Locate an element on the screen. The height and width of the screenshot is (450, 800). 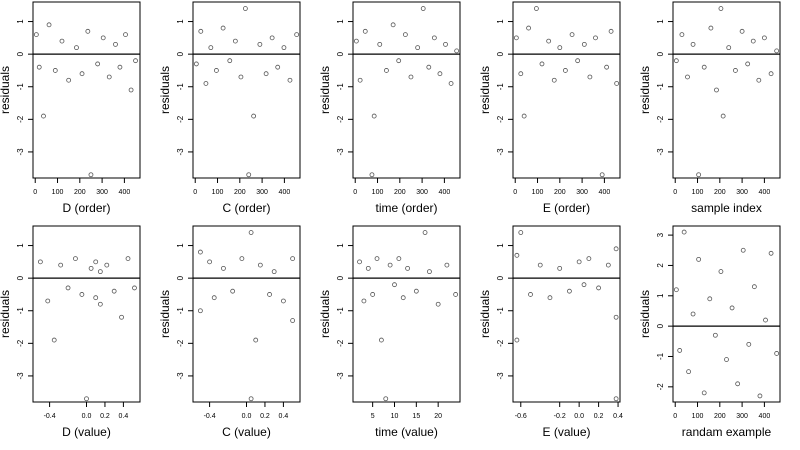
scatter-panel-7: -0.4 0.0 0.2 0.4 -3 -2 -1 0 1 C (value) residuals is located at coordinates (229, 332).